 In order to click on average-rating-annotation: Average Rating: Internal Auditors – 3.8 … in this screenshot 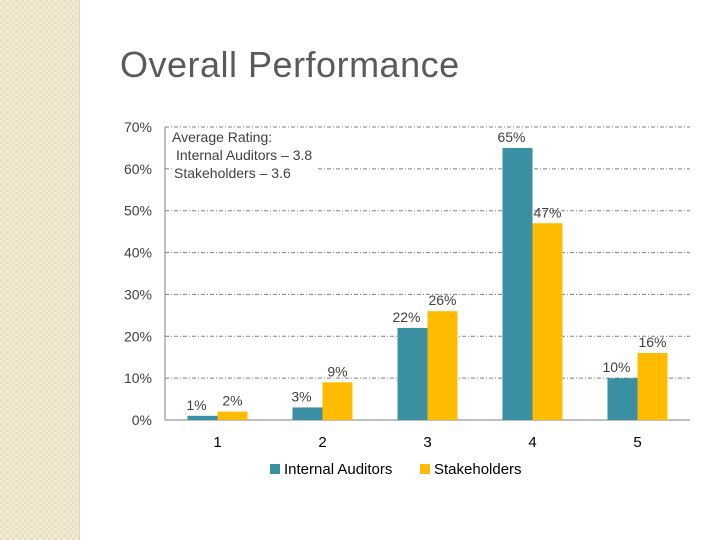, I will do `click(244, 155)`.